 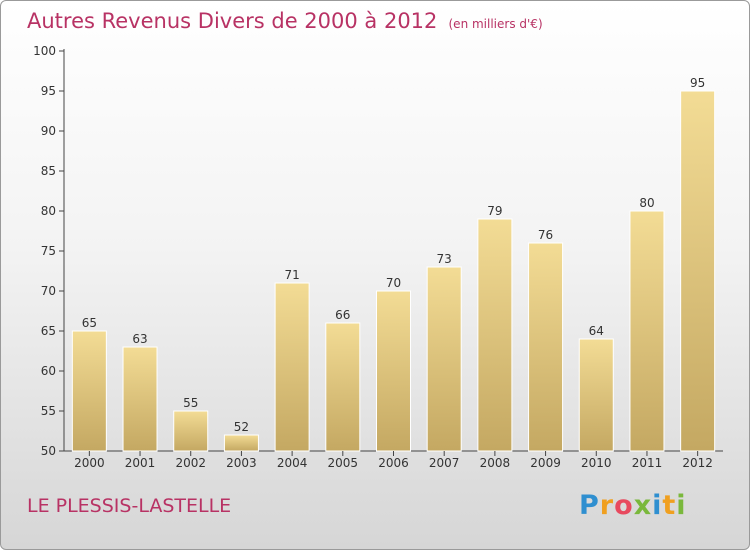 What do you see at coordinates (444, 259) in the screenshot?
I see `bar-value-label: 73` at bounding box center [444, 259].